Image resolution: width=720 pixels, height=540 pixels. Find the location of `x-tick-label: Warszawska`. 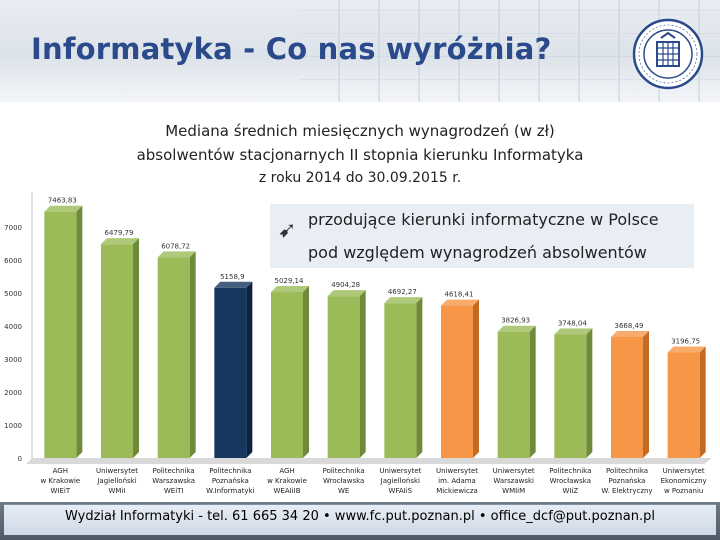

x-tick-label: Warszawska is located at coordinates (173, 481).